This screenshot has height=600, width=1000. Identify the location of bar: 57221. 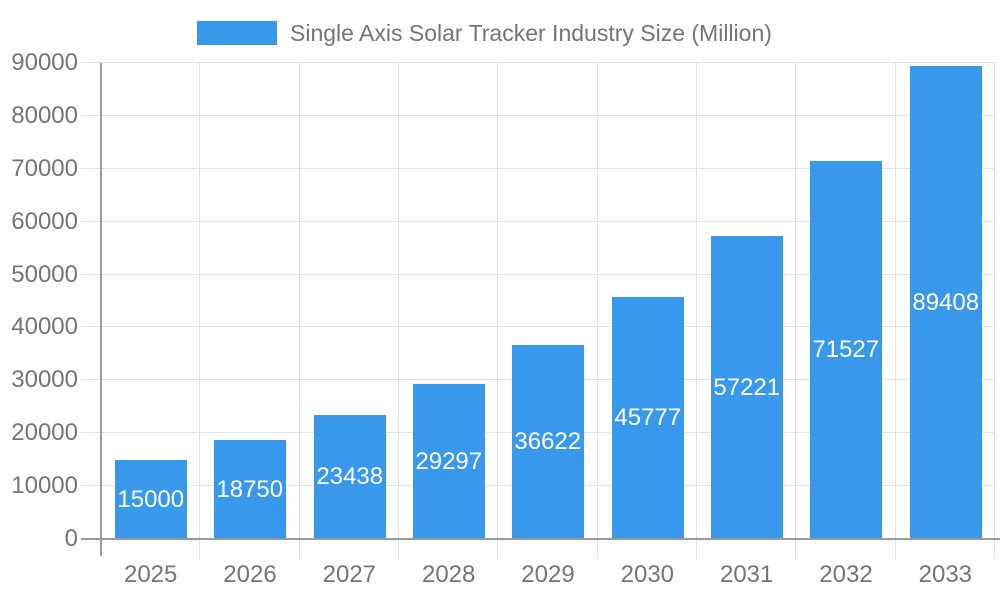
(747, 387).